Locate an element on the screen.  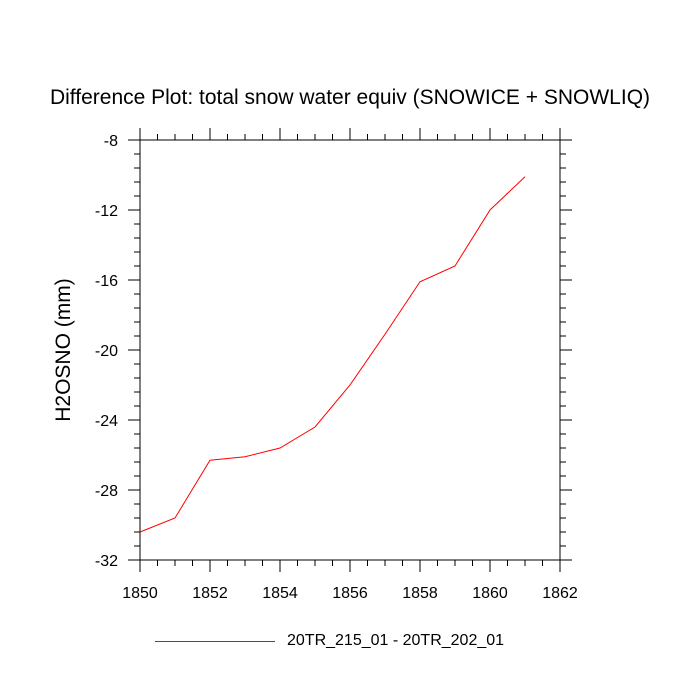
y-tick-label: -8 is located at coordinates (111, 141).